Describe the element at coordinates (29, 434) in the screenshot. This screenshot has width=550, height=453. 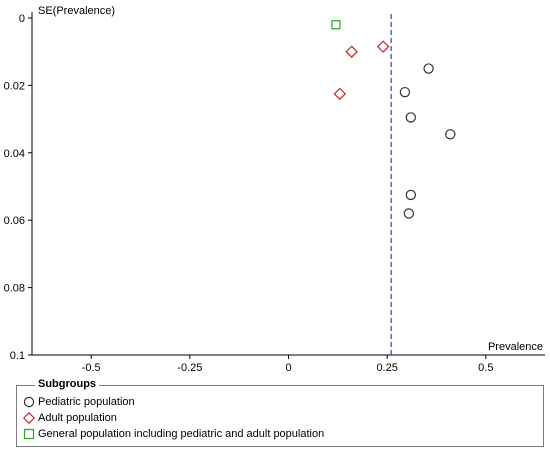
I see `square-marker-icon` at that location.